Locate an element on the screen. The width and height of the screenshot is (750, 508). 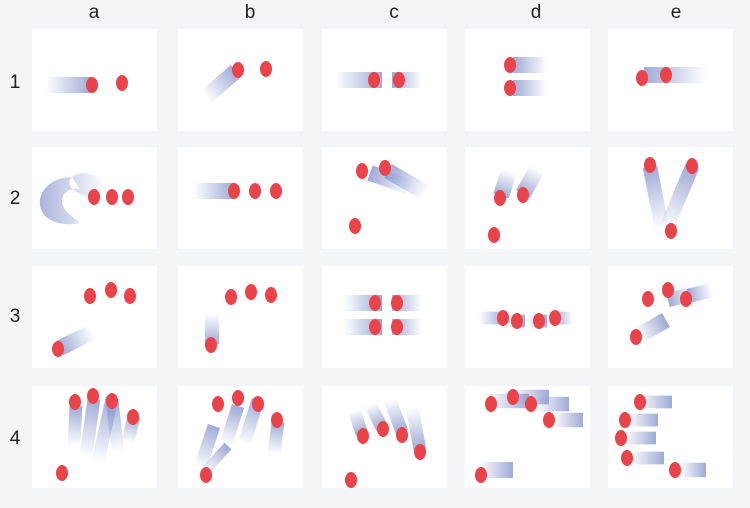
panel-4c is located at coordinates (384, 437).